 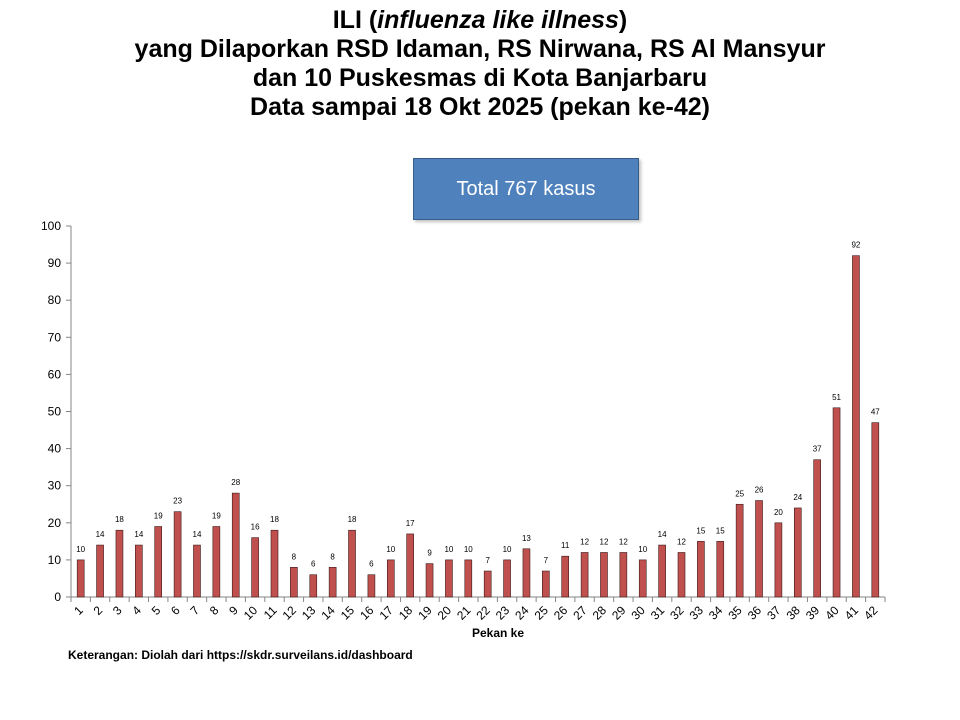 I want to click on x-tick-label: 25, so click(x=542, y=613).